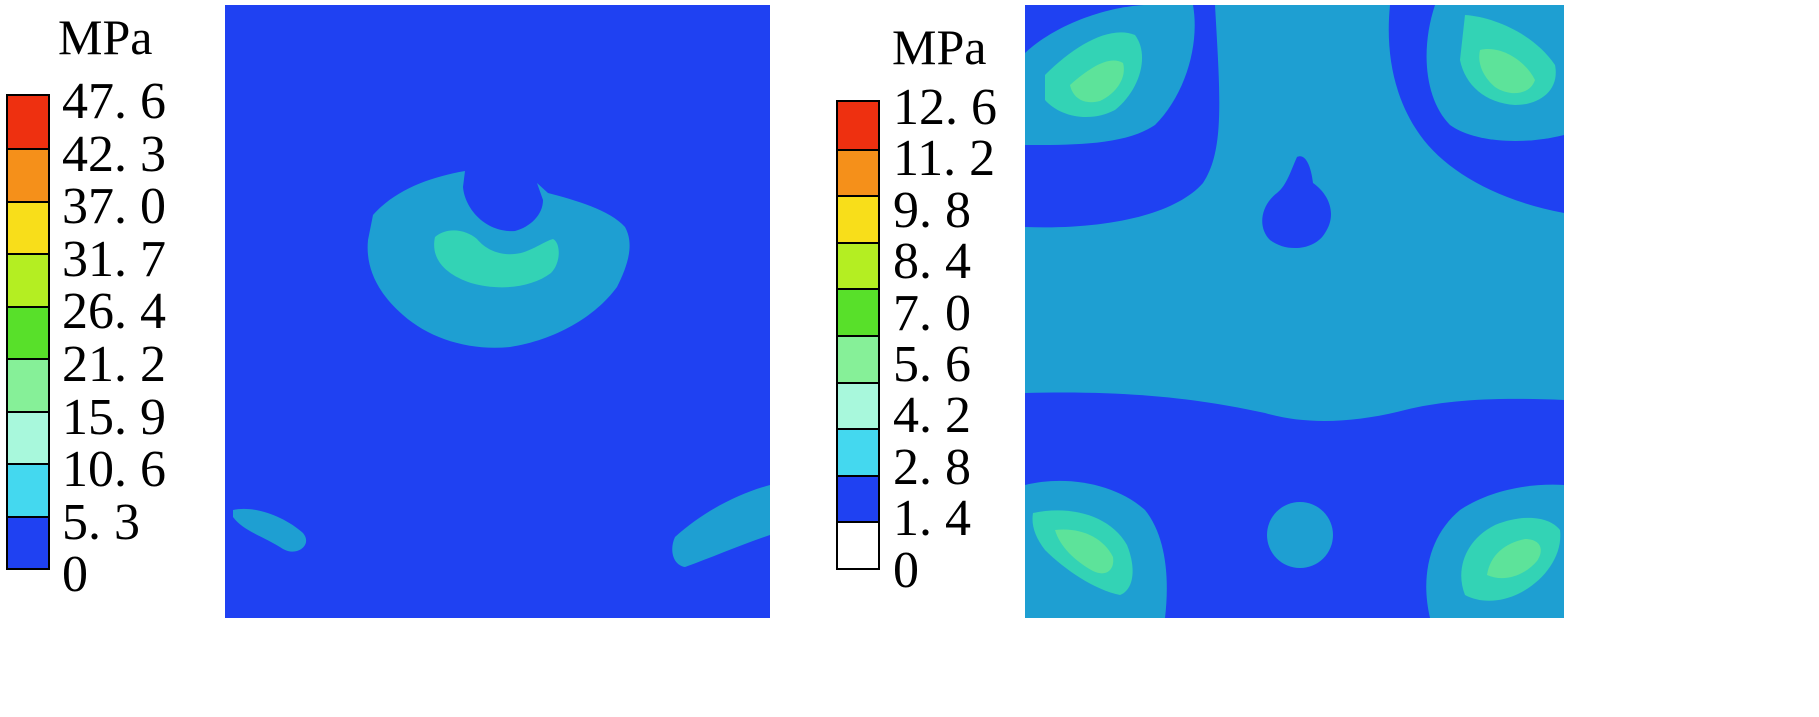 The height and width of the screenshot is (717, 1819). I want to click on legend-tick-label: 26. 4, so click(114, 312).